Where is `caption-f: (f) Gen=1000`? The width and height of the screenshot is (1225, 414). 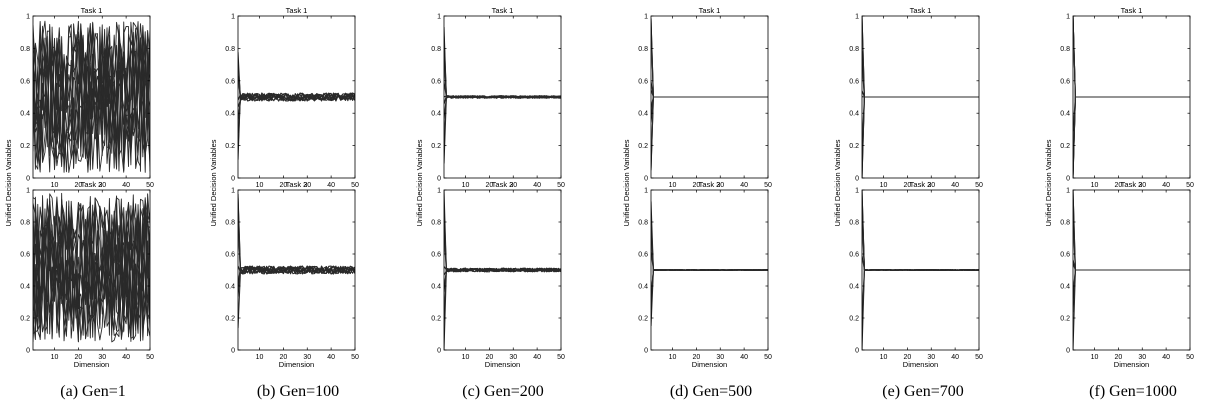 caption-f: (f) Gen=1000 is located at coordinates (1133, 392).